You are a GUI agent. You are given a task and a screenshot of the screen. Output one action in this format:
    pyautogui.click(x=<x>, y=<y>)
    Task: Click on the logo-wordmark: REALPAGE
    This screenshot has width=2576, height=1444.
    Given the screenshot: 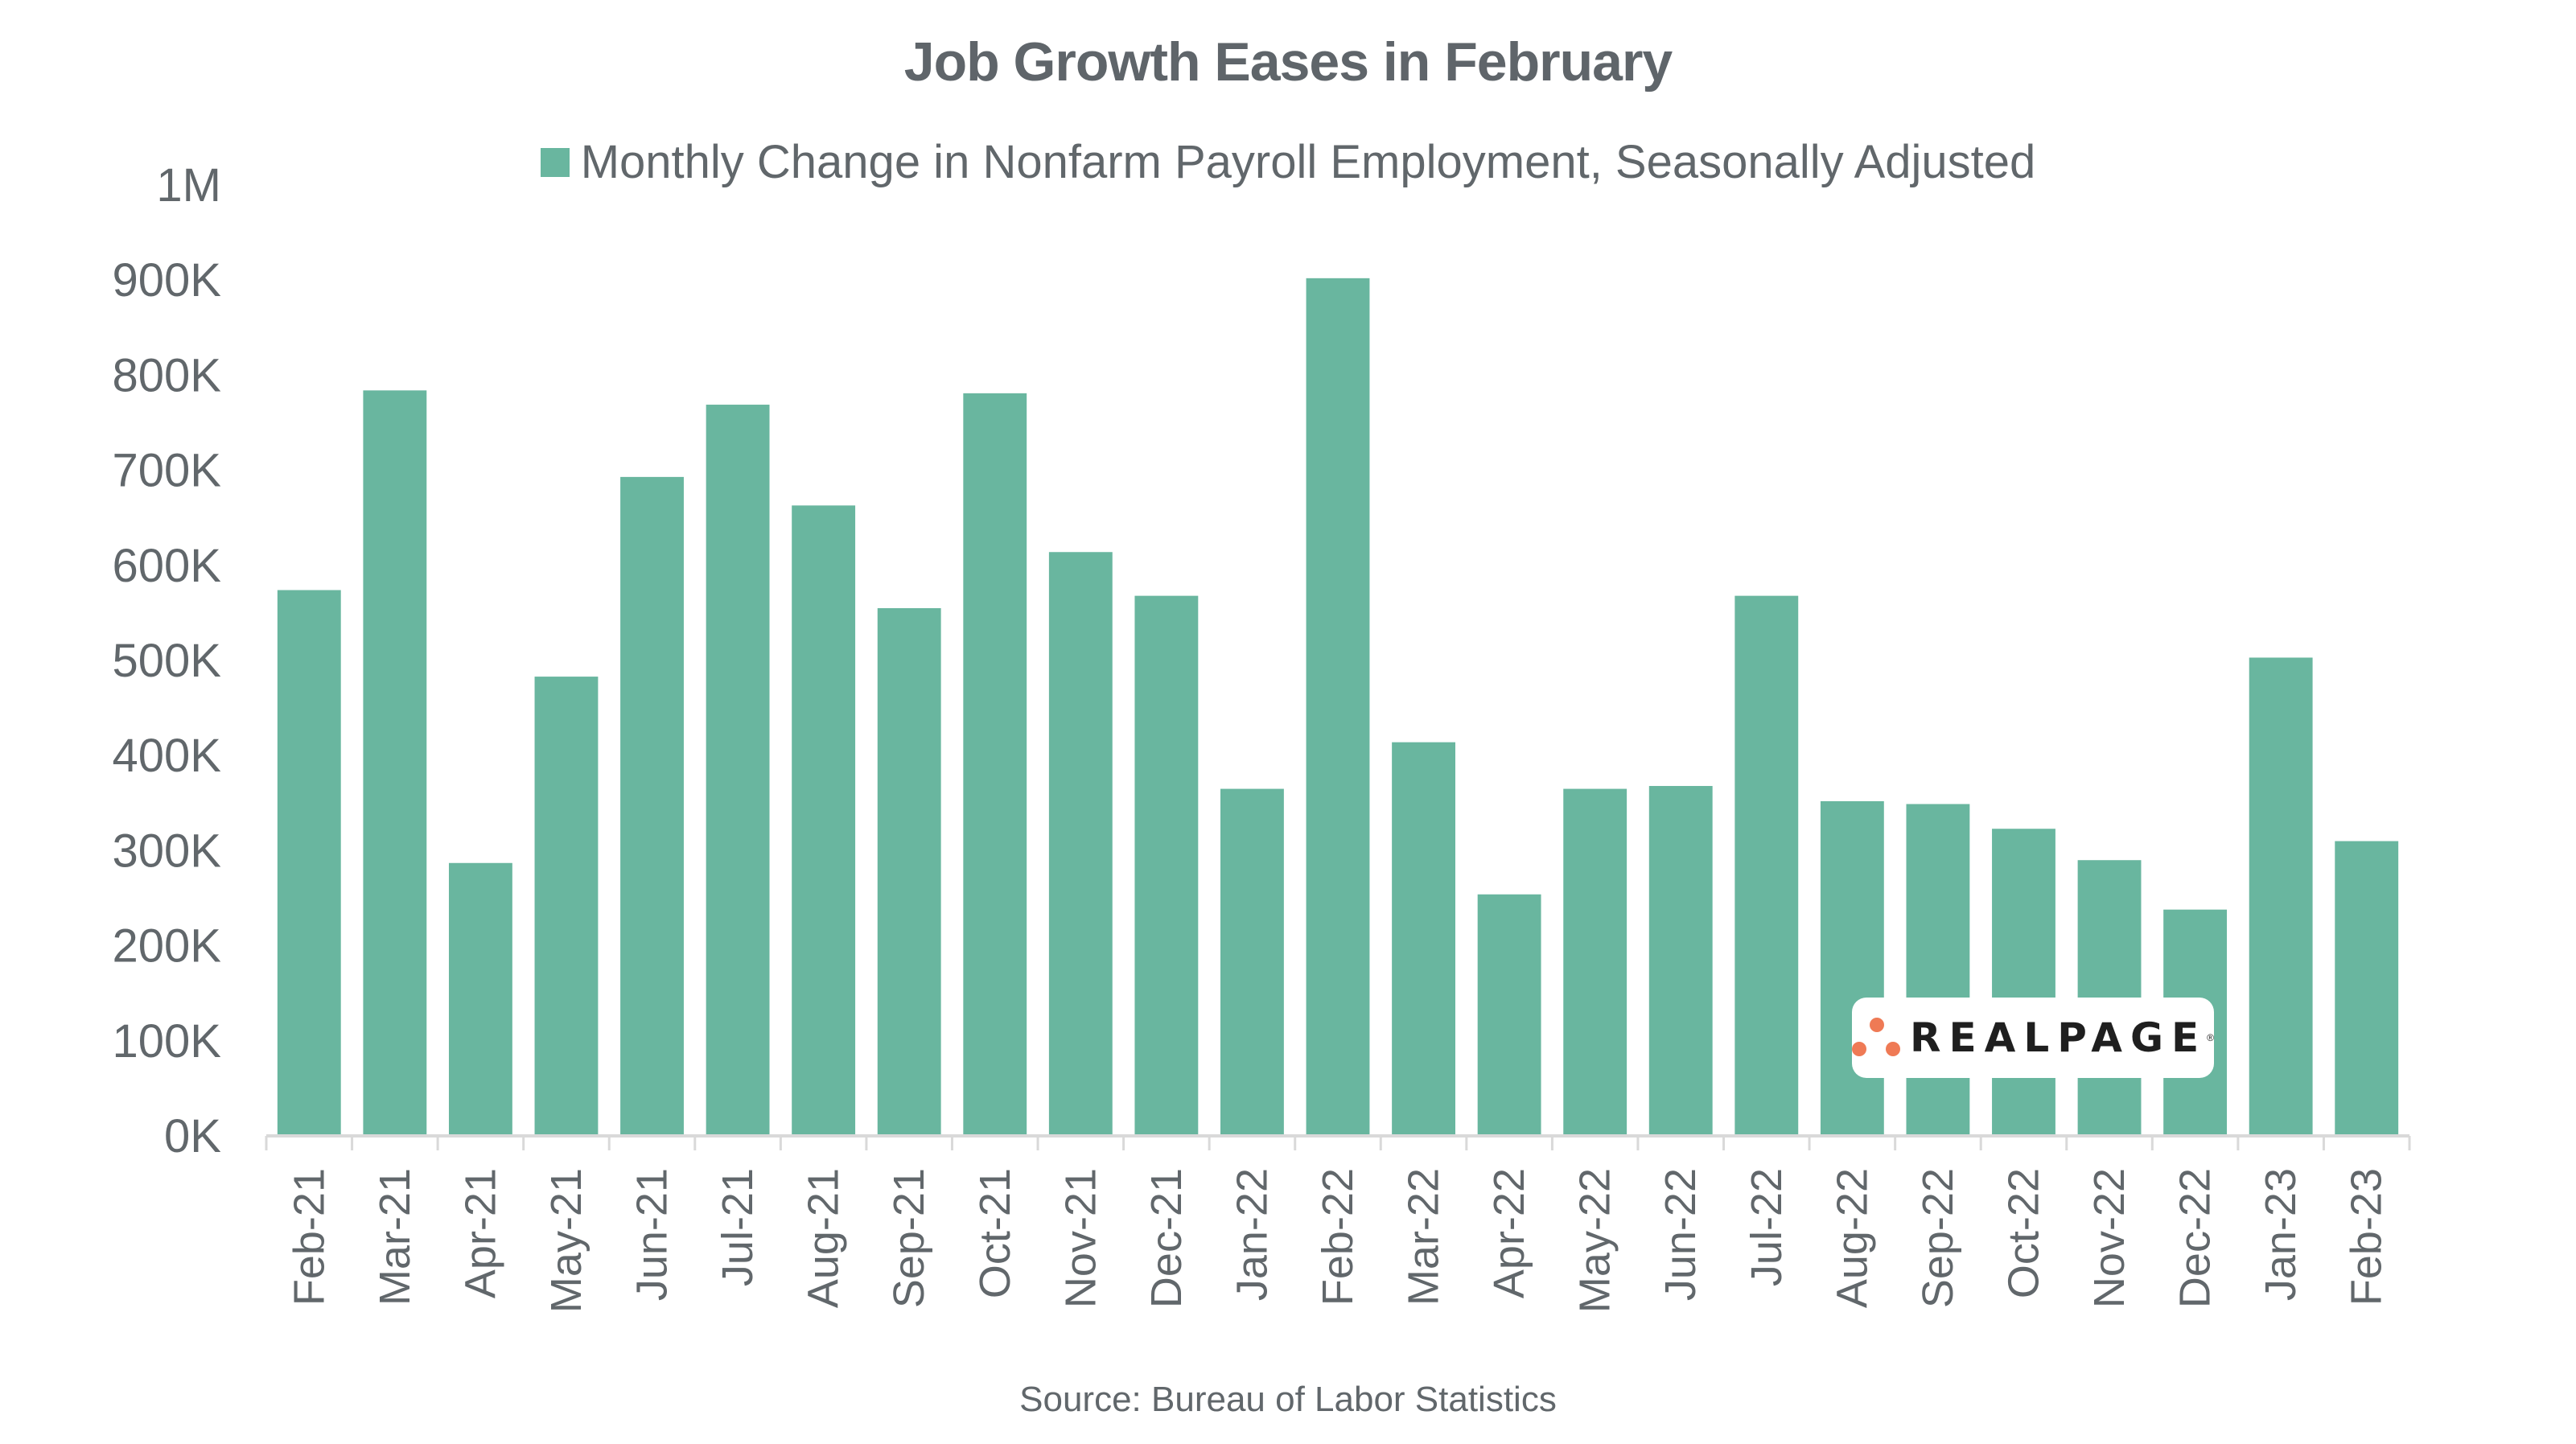 What is the action you would take?
    pyautogui.click(x=2058, y=1037)
    